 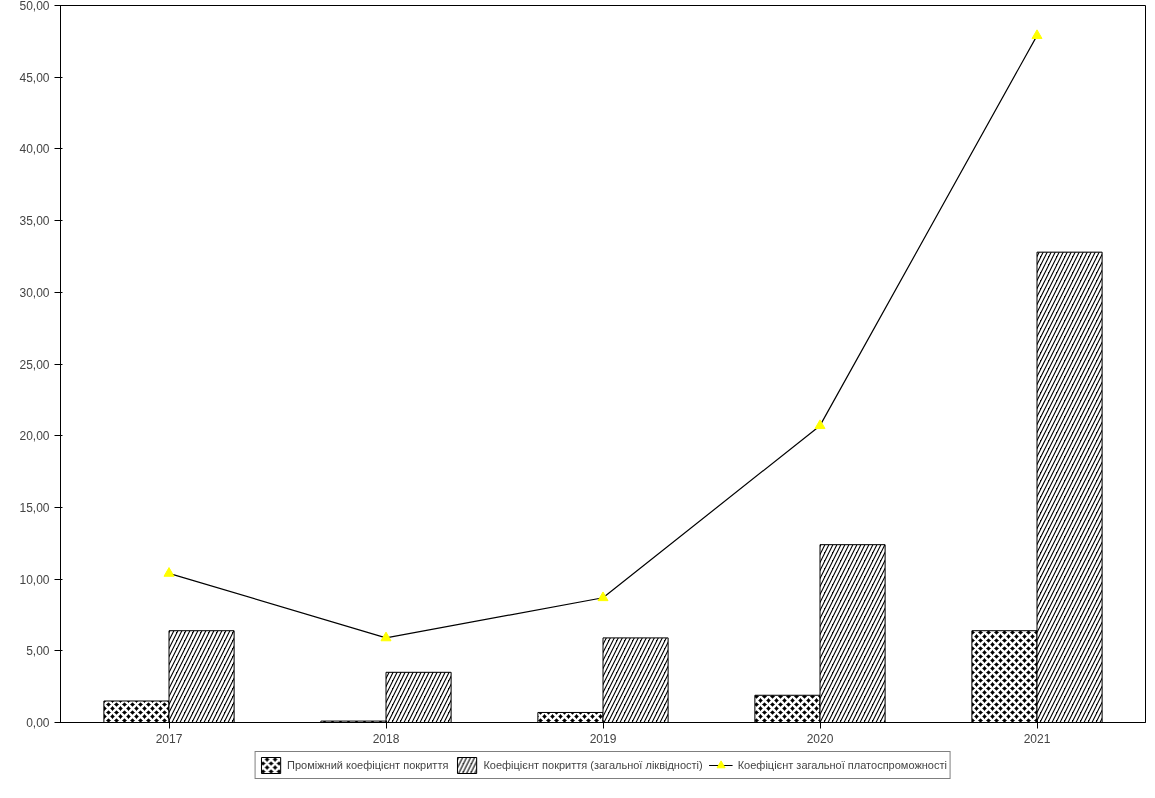 What do you see at coordinates (34, 364) in the screenshot?
I see `y-tick-label: 25,00` at bounding box center [34, 364].